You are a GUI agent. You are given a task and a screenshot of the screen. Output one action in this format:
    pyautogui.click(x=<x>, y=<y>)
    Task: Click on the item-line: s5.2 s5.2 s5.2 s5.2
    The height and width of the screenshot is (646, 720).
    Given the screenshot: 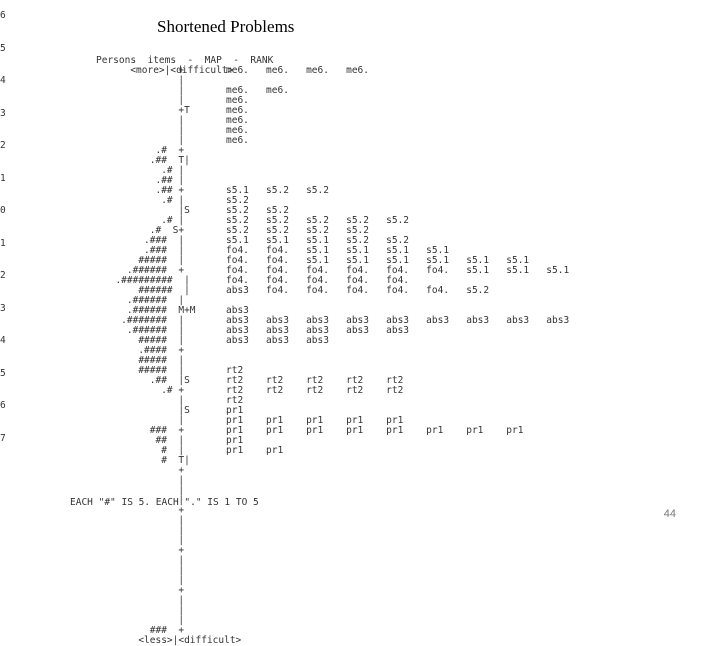 What is the action you would take?
    pyautogui.click(x=297, y=230)
    